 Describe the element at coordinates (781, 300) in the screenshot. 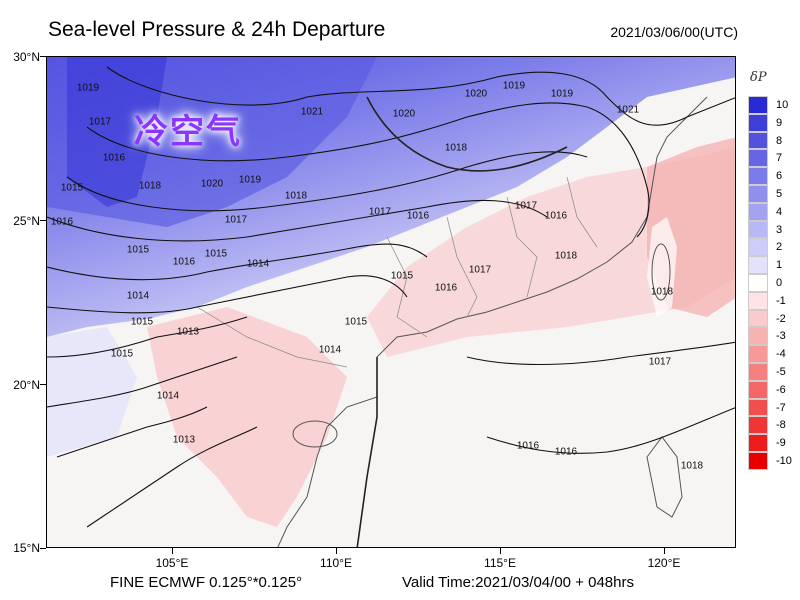

I see `colorbar-label: -1` at that location.